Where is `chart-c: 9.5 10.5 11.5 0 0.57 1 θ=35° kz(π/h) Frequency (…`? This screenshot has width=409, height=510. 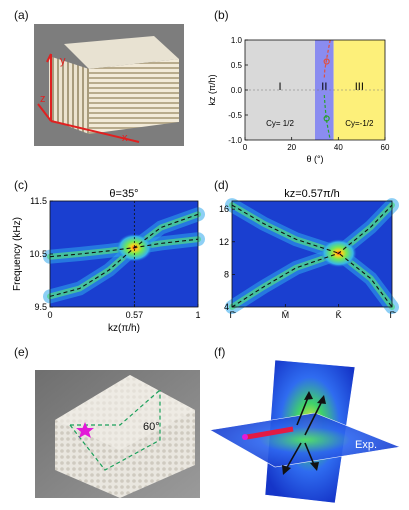 chart-c: 9.5 10.5 11.5 0 0.57 1 θ=35° kz(π/h) Frequency (… is located at coordinates (108, 261).